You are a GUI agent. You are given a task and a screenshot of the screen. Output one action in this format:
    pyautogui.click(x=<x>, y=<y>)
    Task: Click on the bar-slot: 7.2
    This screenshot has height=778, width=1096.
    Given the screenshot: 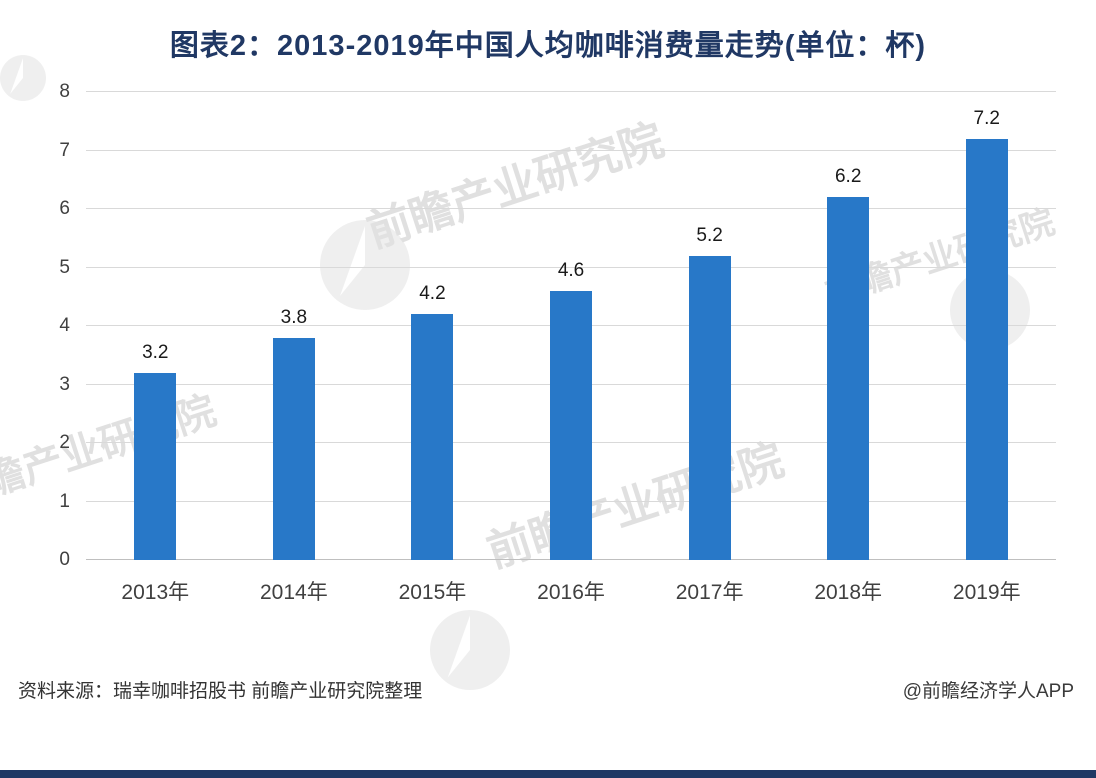 What is the action you would take?
    pyautogui.click(x=986, y=326)
    